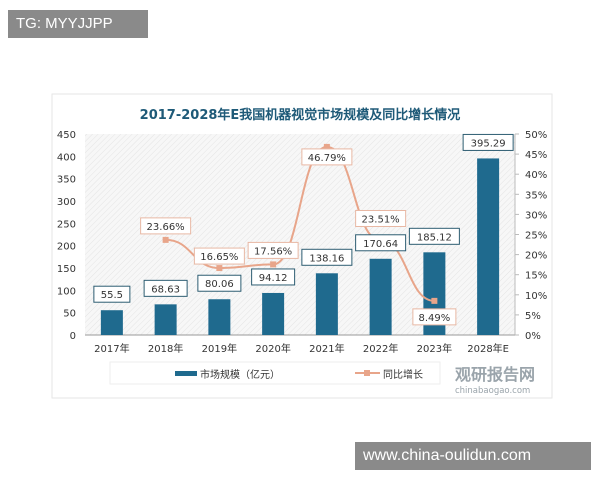  What do you see at coordinates (492, 391) in the screenshot?
I see `watermark-domain: chinabaogao.com` at bounding box center [492, 391].